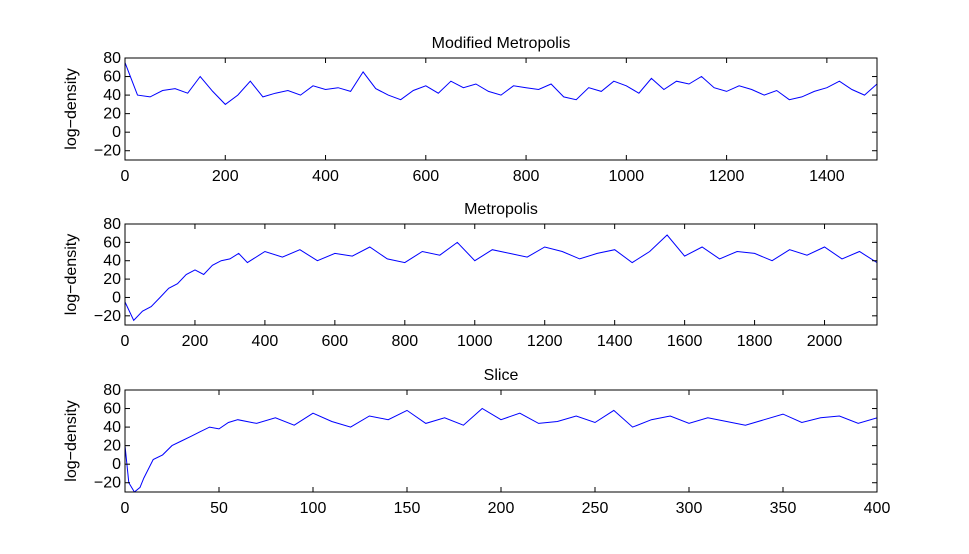 This screenshot has height=554, width=969. I want to click on x-tick-label: 350, so click(783, 508).